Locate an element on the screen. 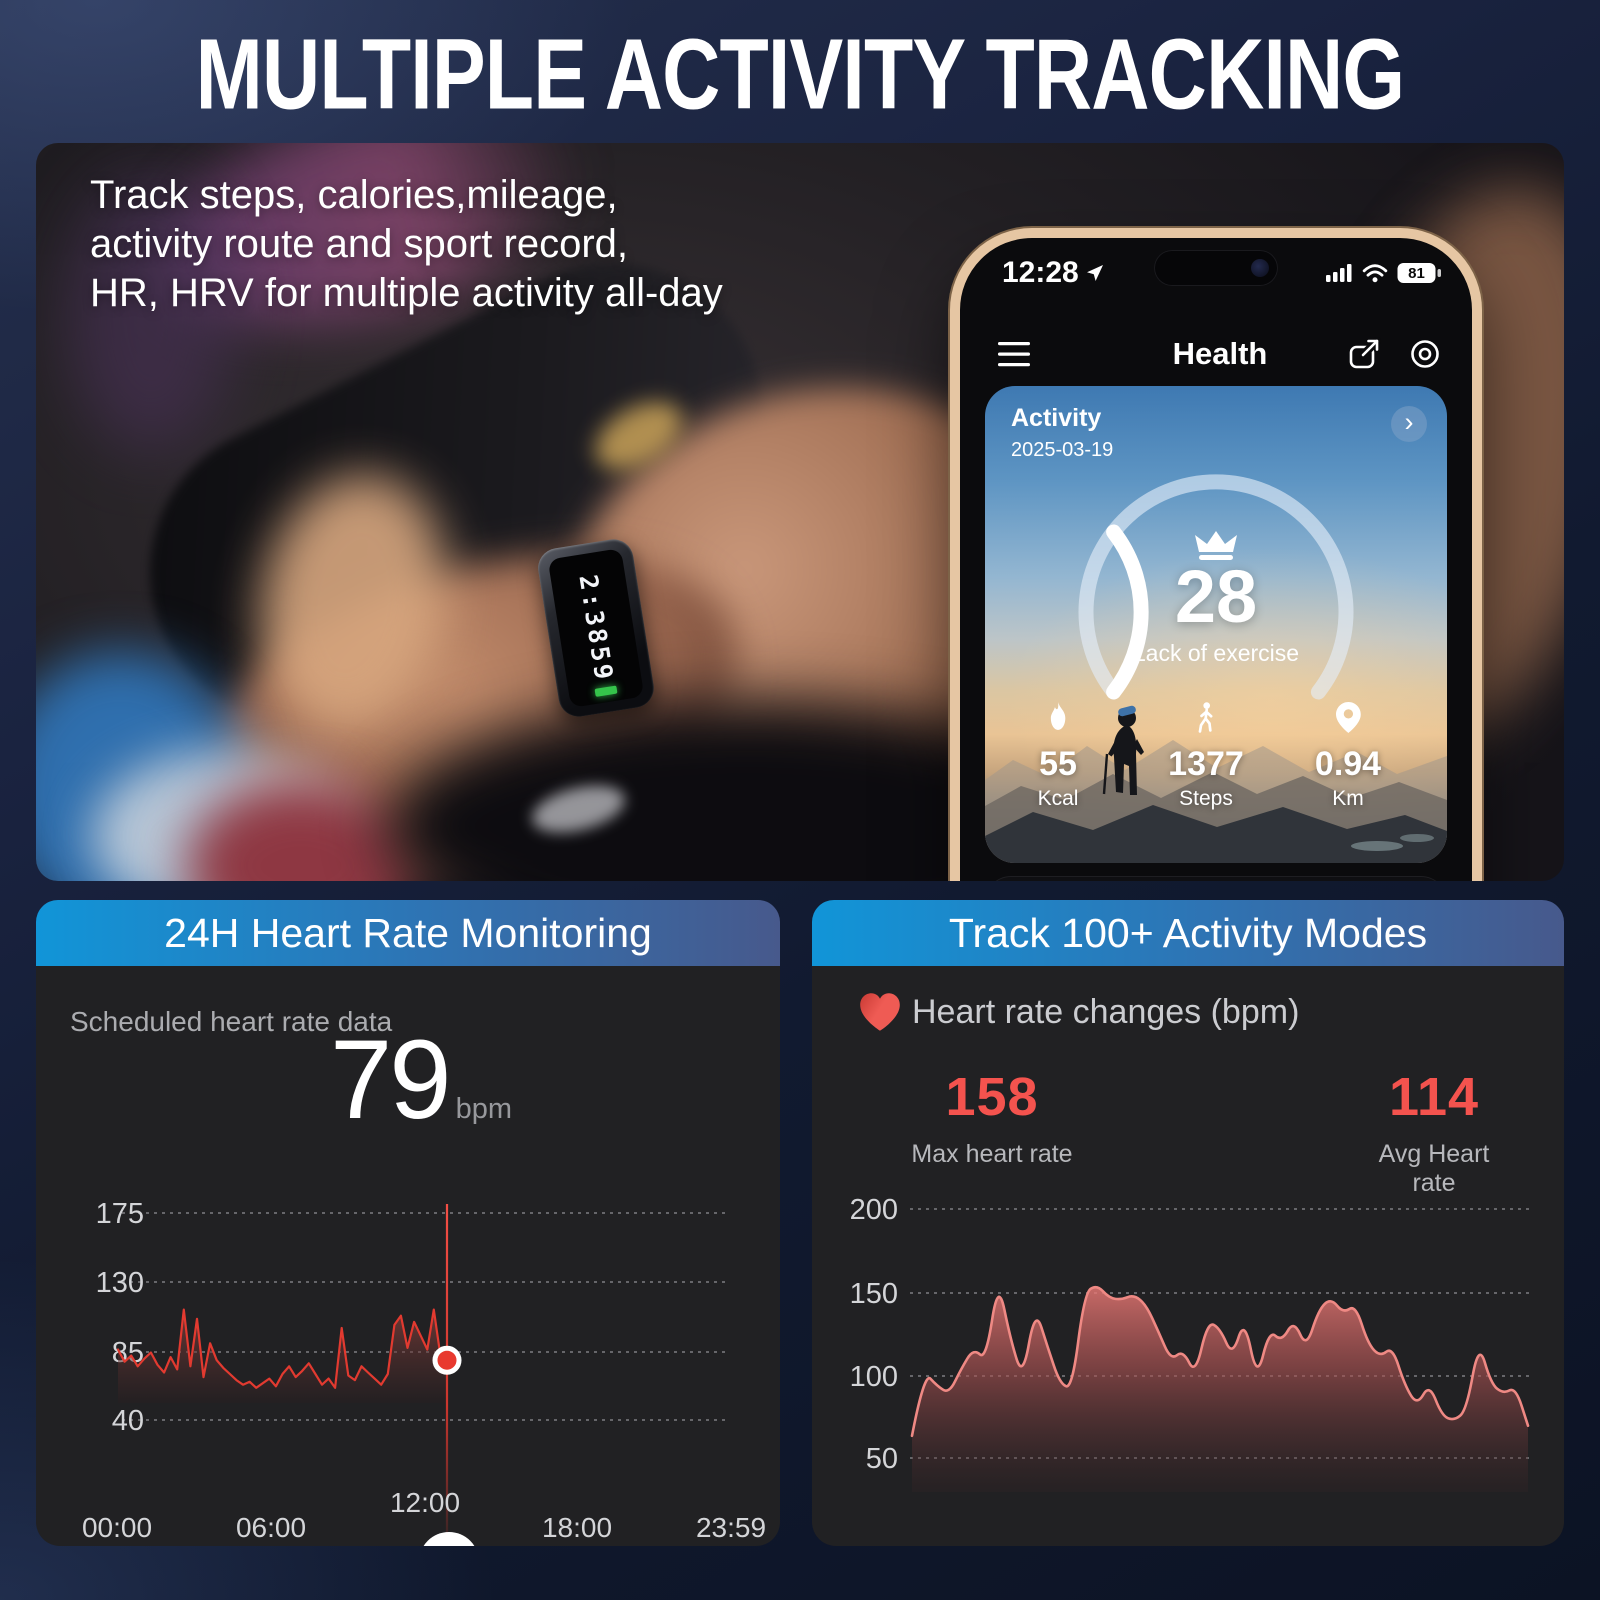  stat-calories: 55 Kcal is located at coordinates (1058, 756).